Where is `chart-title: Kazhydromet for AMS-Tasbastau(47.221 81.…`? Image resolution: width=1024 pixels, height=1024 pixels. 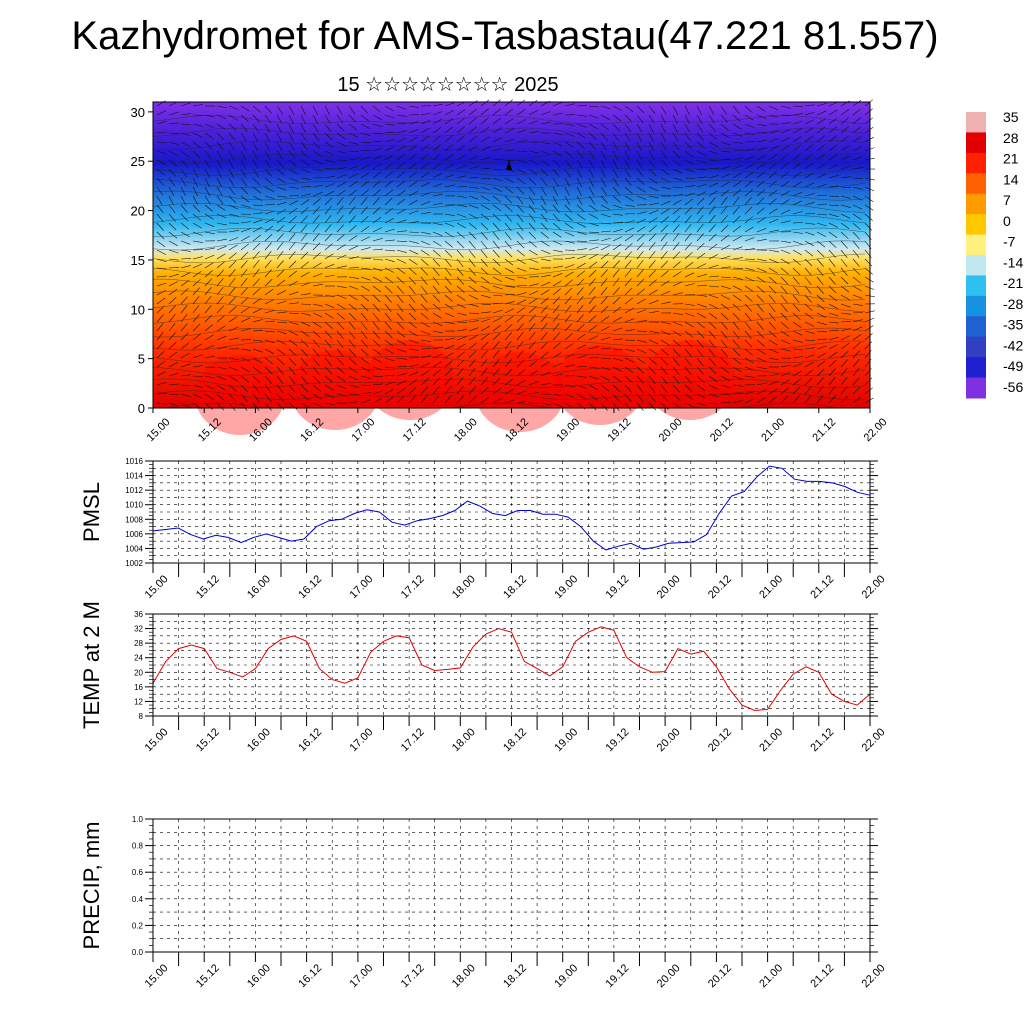 chart-title: Kazhydromet for AMS-Tasbastau(47.221 81.… is located at coordinates (505, 36).